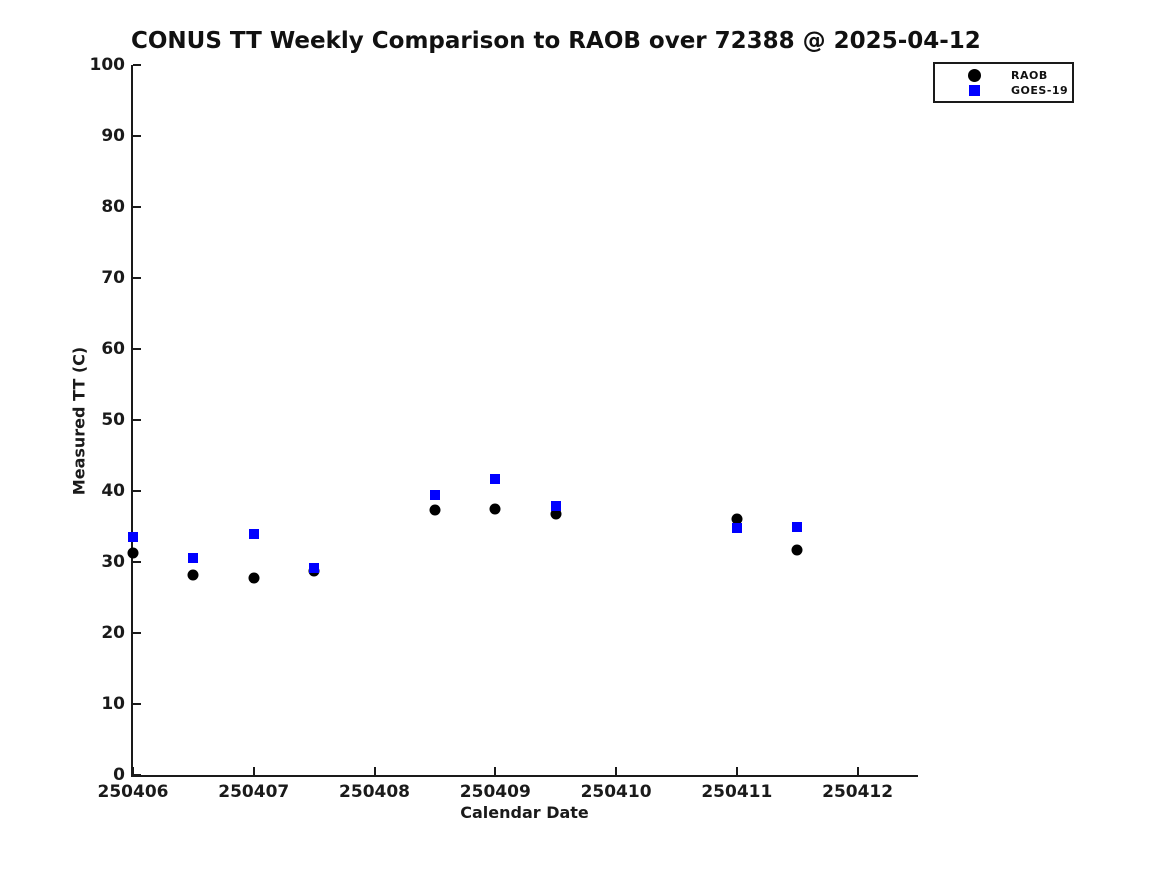 This screenshot has height=875, width=1167. Describe the element at coordinates (858, 792) in the screenshot. I see `x-tick-label: 250412` at that location.